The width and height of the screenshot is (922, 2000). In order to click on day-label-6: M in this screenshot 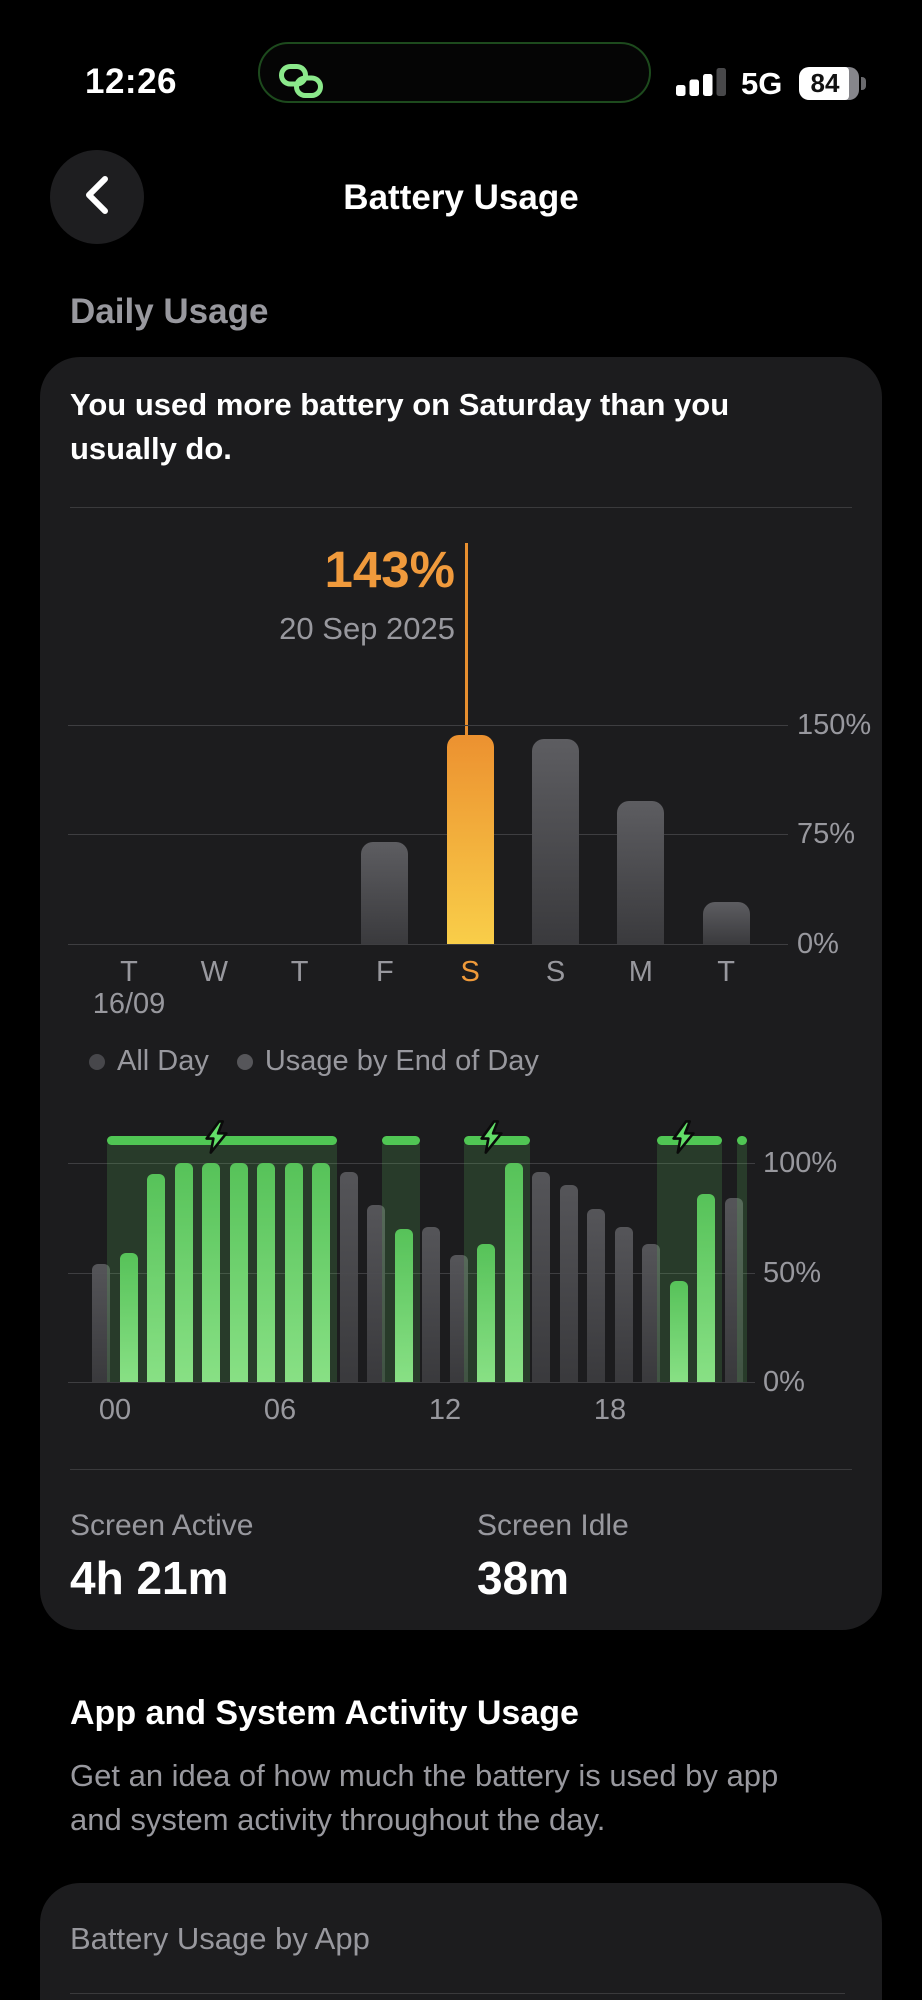, I will do `click(640, 972)`.